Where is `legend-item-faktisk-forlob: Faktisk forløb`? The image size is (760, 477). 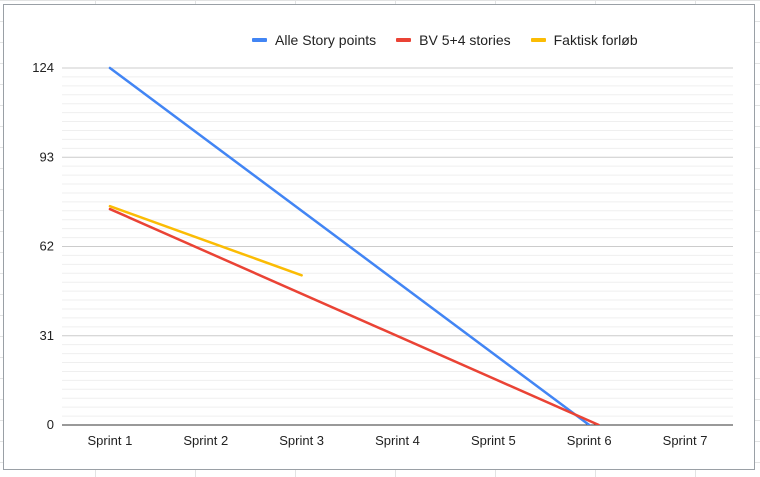 legend-item-faktisk-forlob: Faktisk forløb is located at coordinates (584, 40).